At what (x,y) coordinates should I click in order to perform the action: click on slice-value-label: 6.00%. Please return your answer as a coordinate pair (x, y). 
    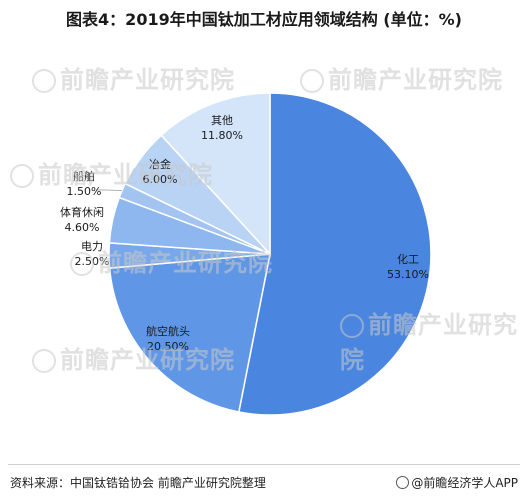
    Looking at the image, I should click on (160, 179).